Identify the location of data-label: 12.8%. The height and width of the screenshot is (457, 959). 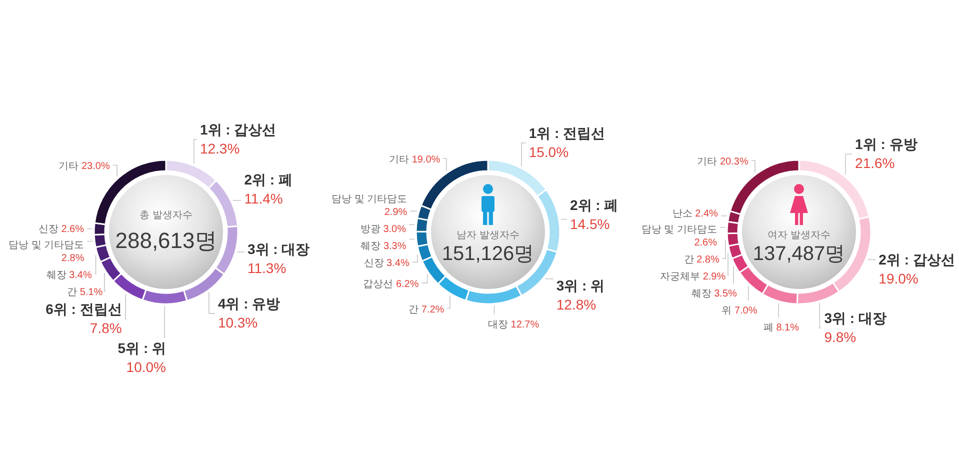
(576, 304).